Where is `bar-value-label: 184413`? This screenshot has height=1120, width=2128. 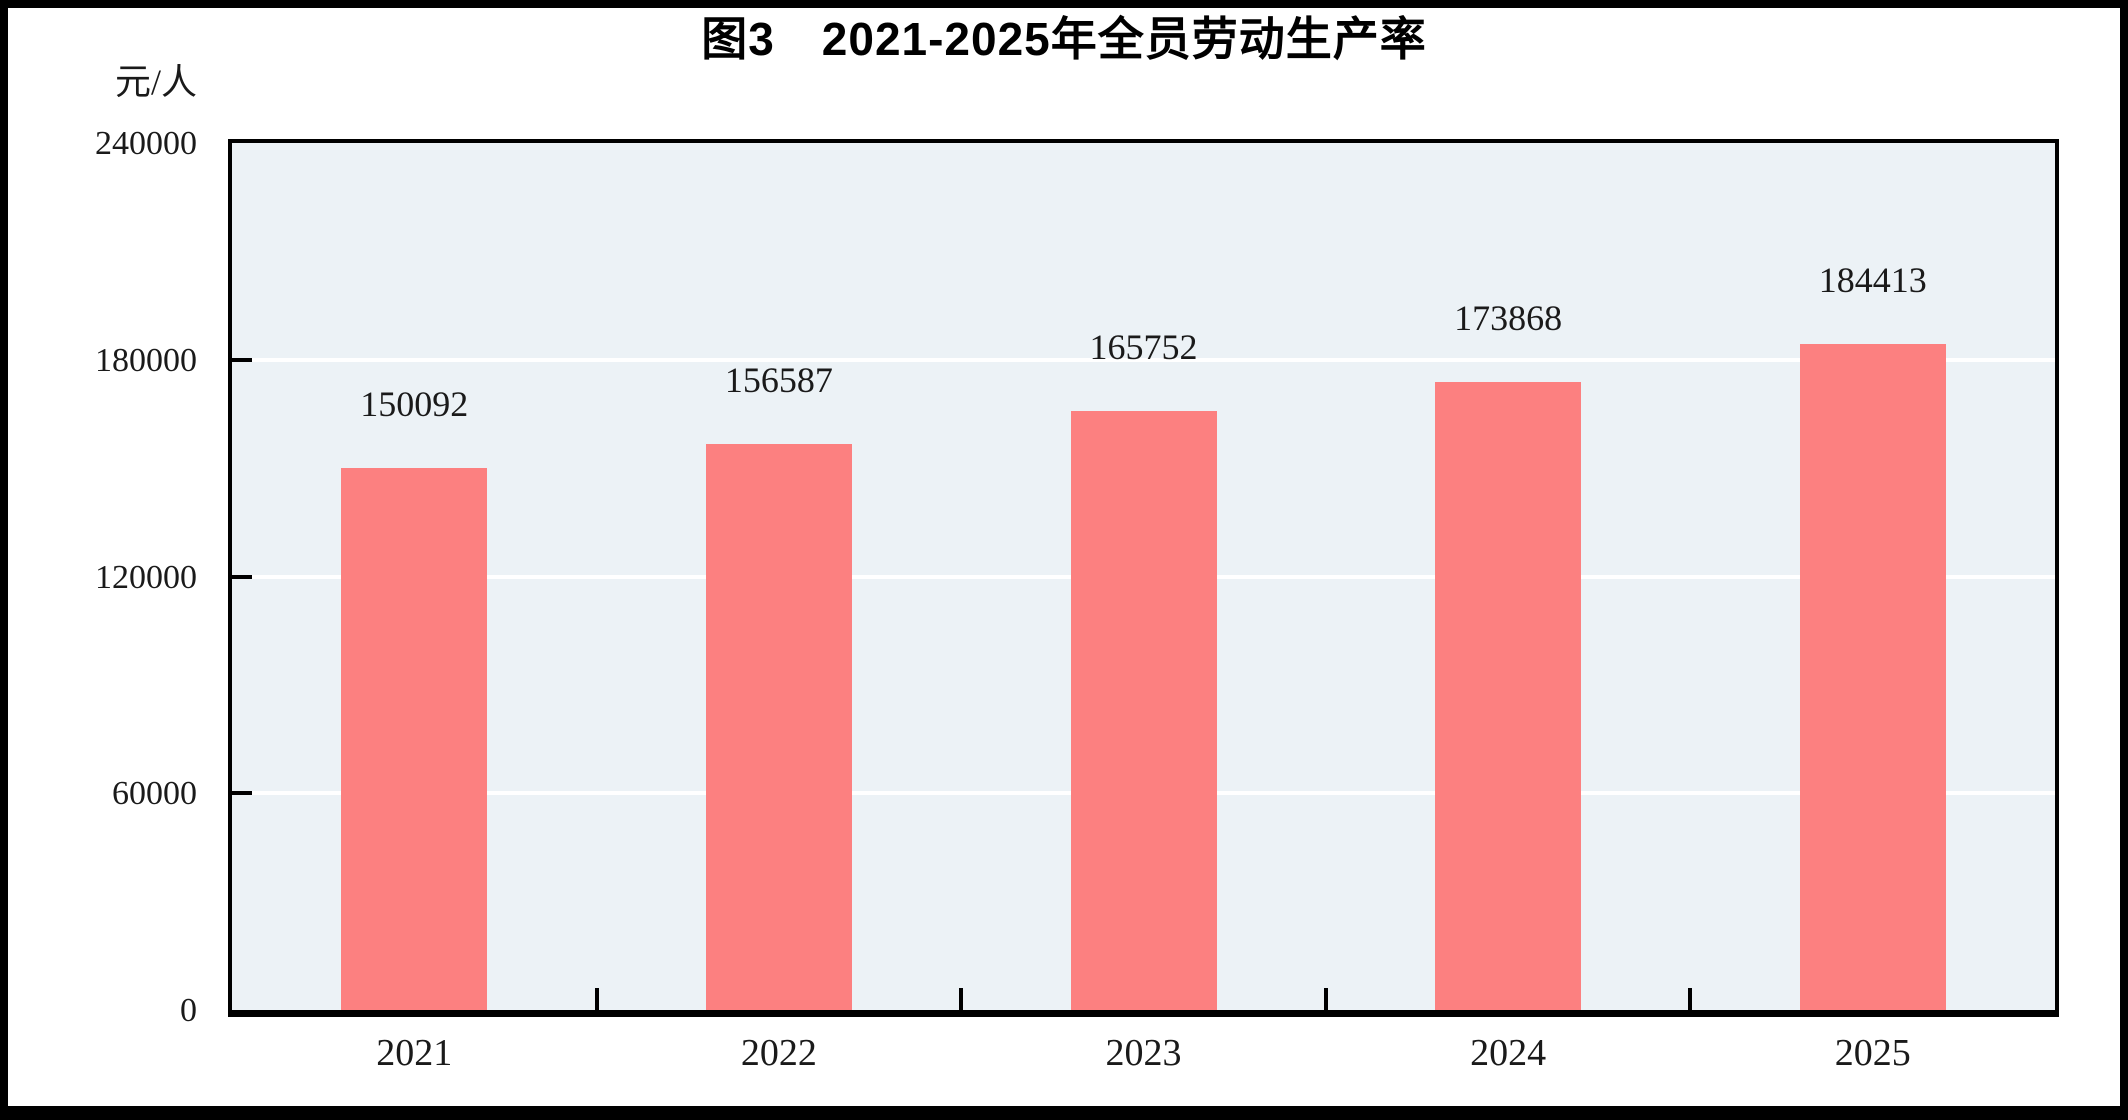
bar-value-label: 184413 is located at coordinates (1872, 279).